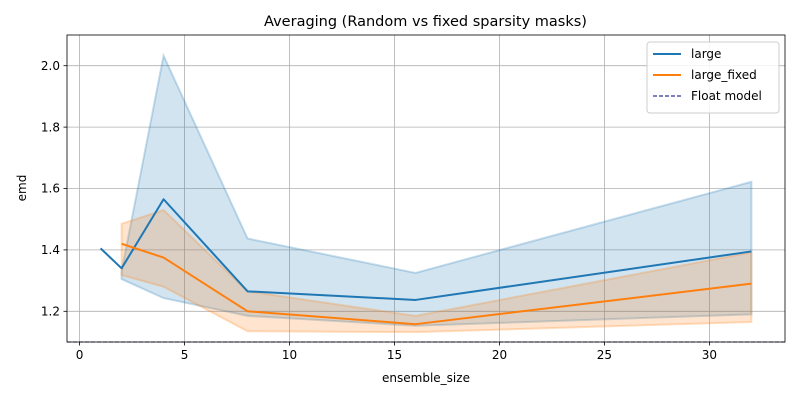  What do you see at coordinates (726, 96) in the screenshot?
I see `legend-label: Float model` at bounding box center [726, 96].